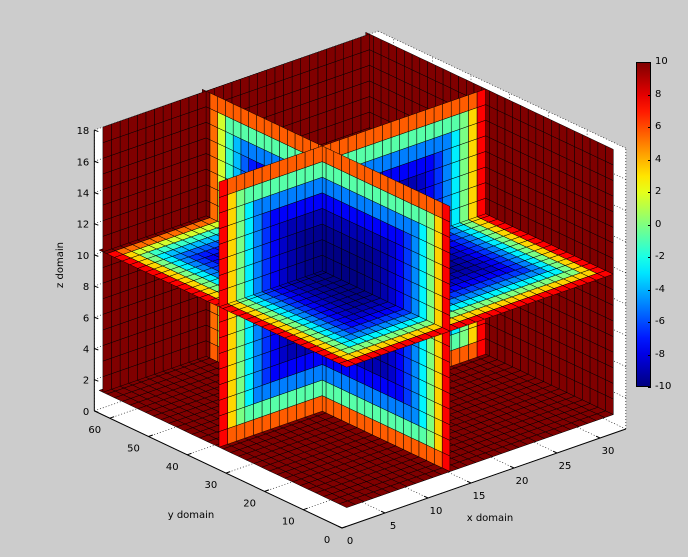  I want to click on colorbar-tick-label: 8, so click(658, 94).